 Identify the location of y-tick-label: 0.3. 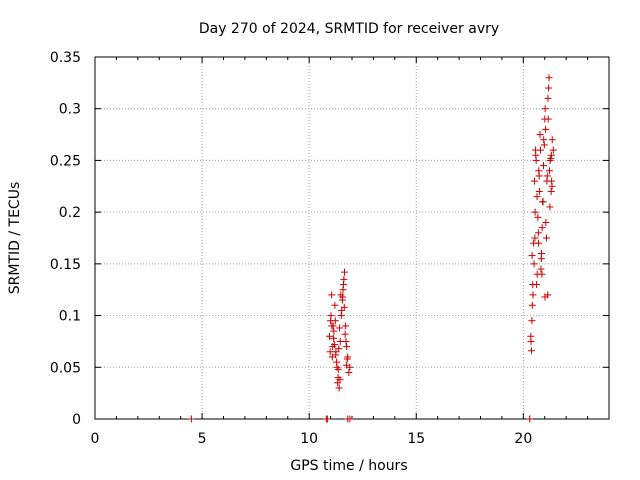
(70, 110).